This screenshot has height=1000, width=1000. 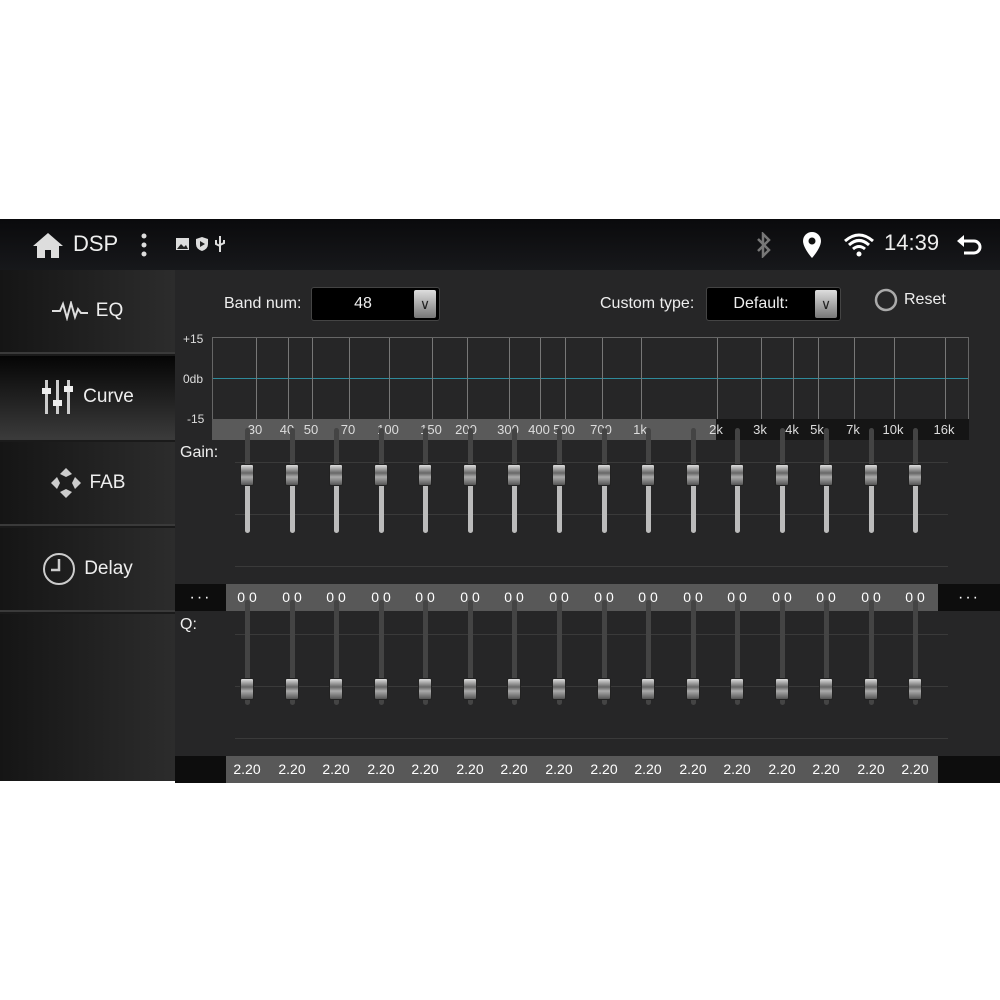 I want to click on sidebar-item-curve: Curve, so click(x=87, y=398).